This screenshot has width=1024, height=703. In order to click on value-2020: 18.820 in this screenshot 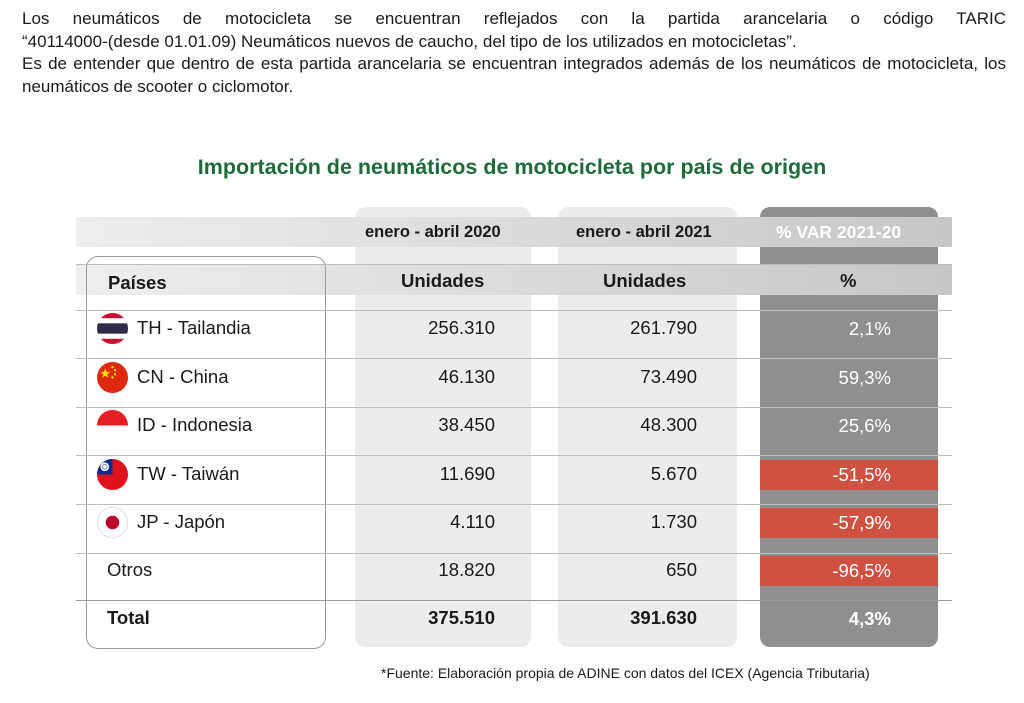, I will do `click(466, 569)`.